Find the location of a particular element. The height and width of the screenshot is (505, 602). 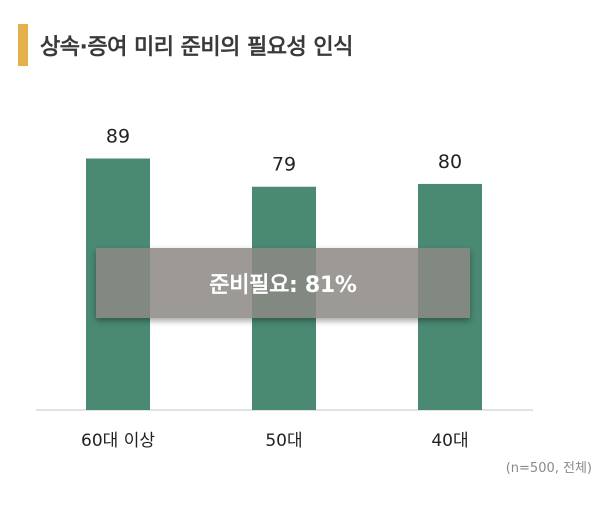

summary-badge: 준비필요: 81% is located at coordinates (283, 283).